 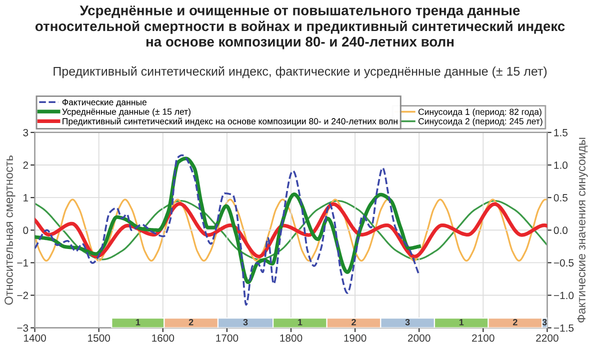 What do you see at coordinates (163, 338) in the screenshot?
I see `x-tick-label: 1600` at bounding box center [163, 338].